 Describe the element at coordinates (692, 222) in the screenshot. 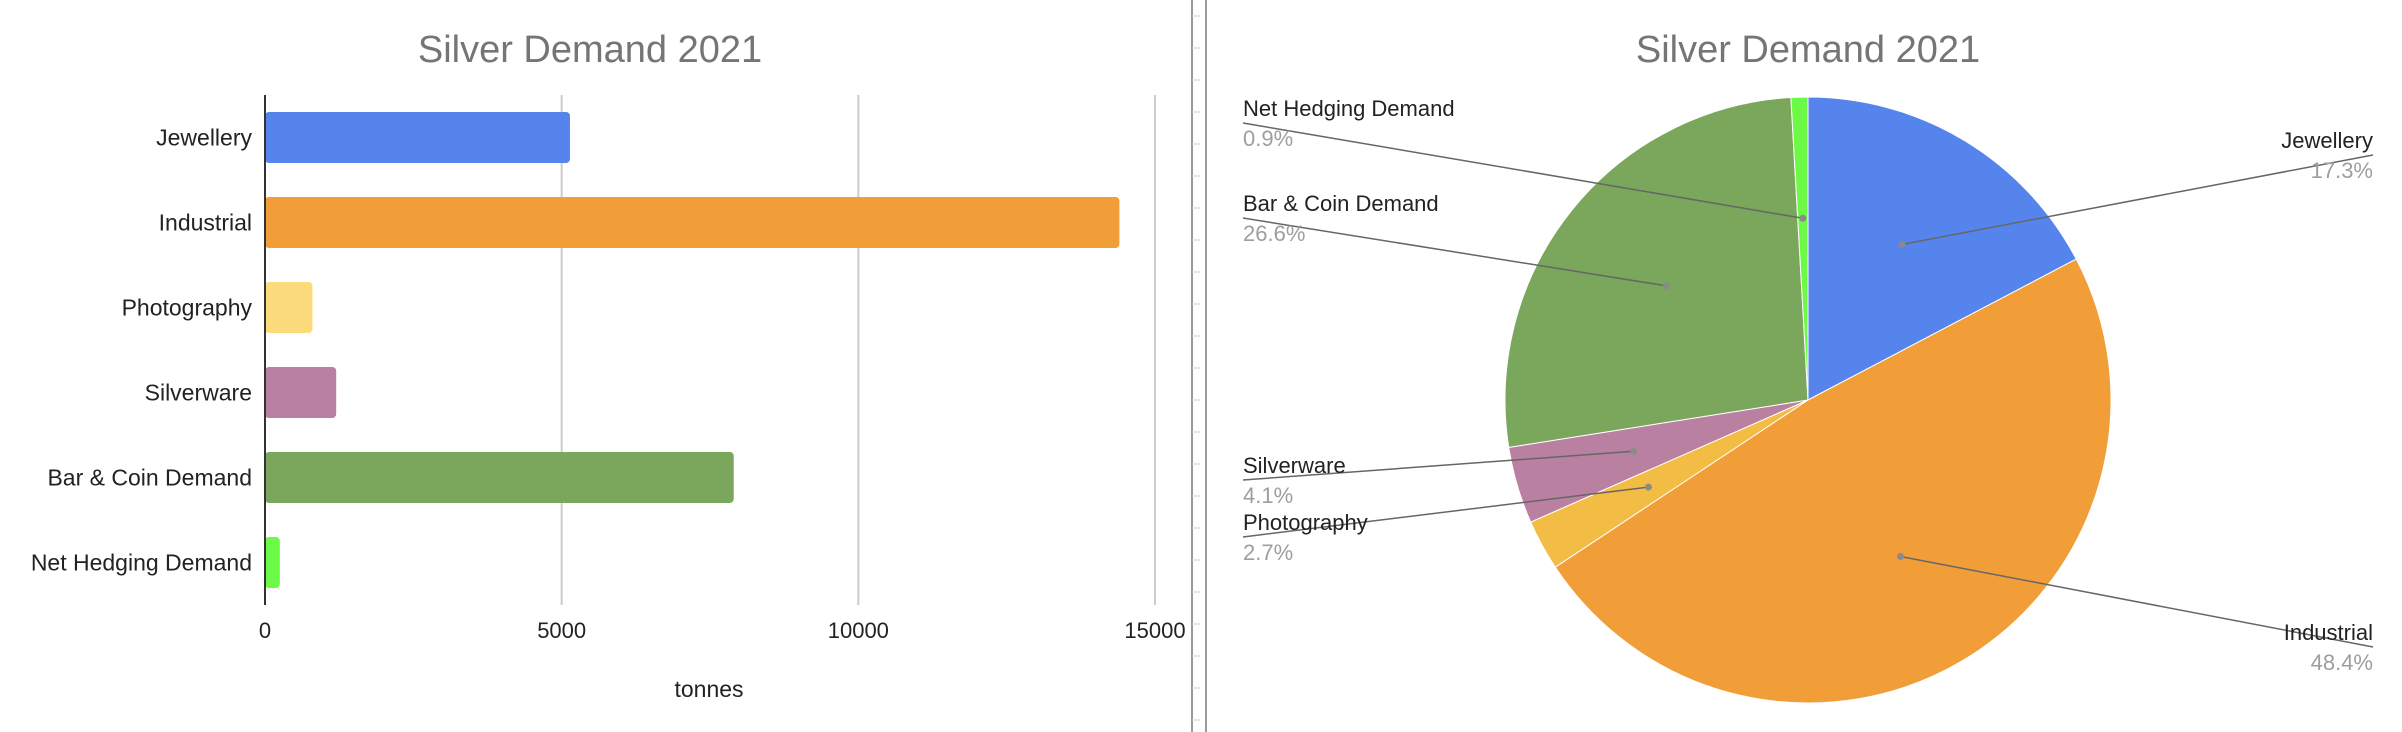

I see `bar-industrial` at that location.